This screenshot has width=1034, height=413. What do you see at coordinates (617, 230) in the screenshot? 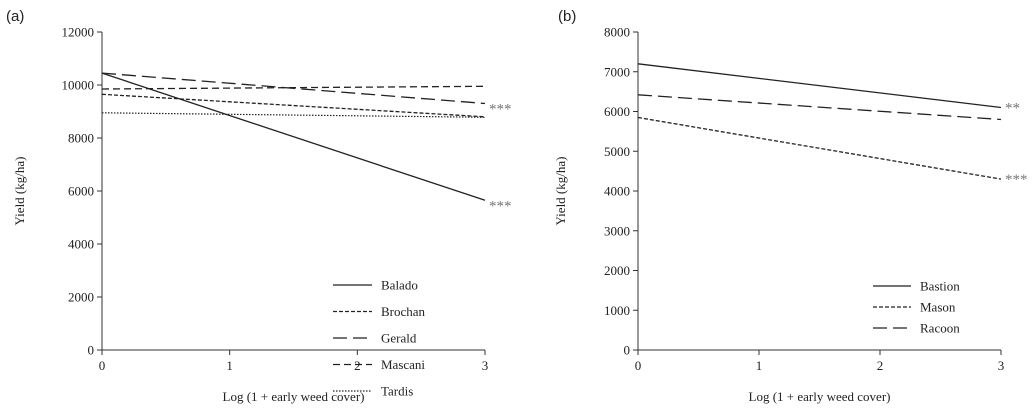
I see `y-tick-label: 3000` at bounding box center [617, 230].